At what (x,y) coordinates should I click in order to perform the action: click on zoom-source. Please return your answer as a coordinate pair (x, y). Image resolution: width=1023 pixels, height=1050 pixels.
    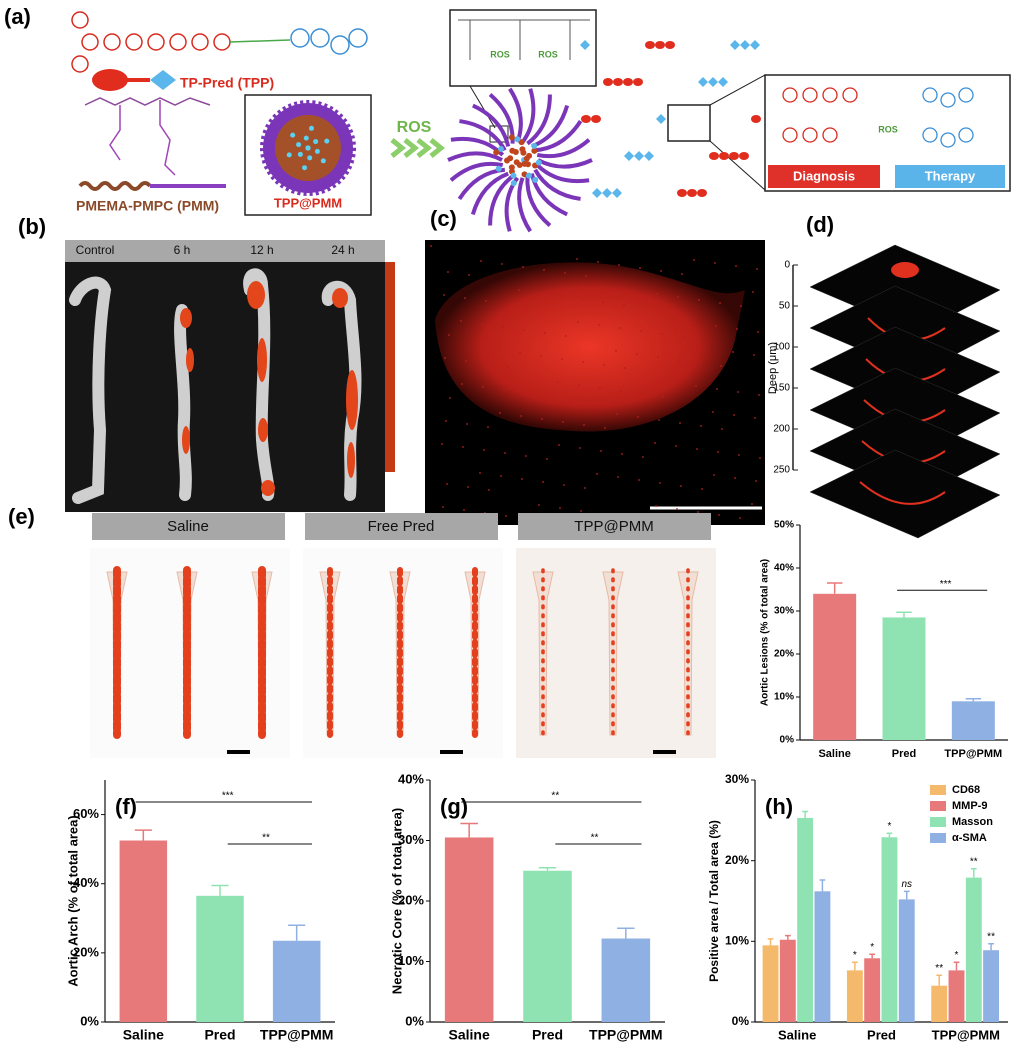
    Looking at the image, I should click on (689, 123).